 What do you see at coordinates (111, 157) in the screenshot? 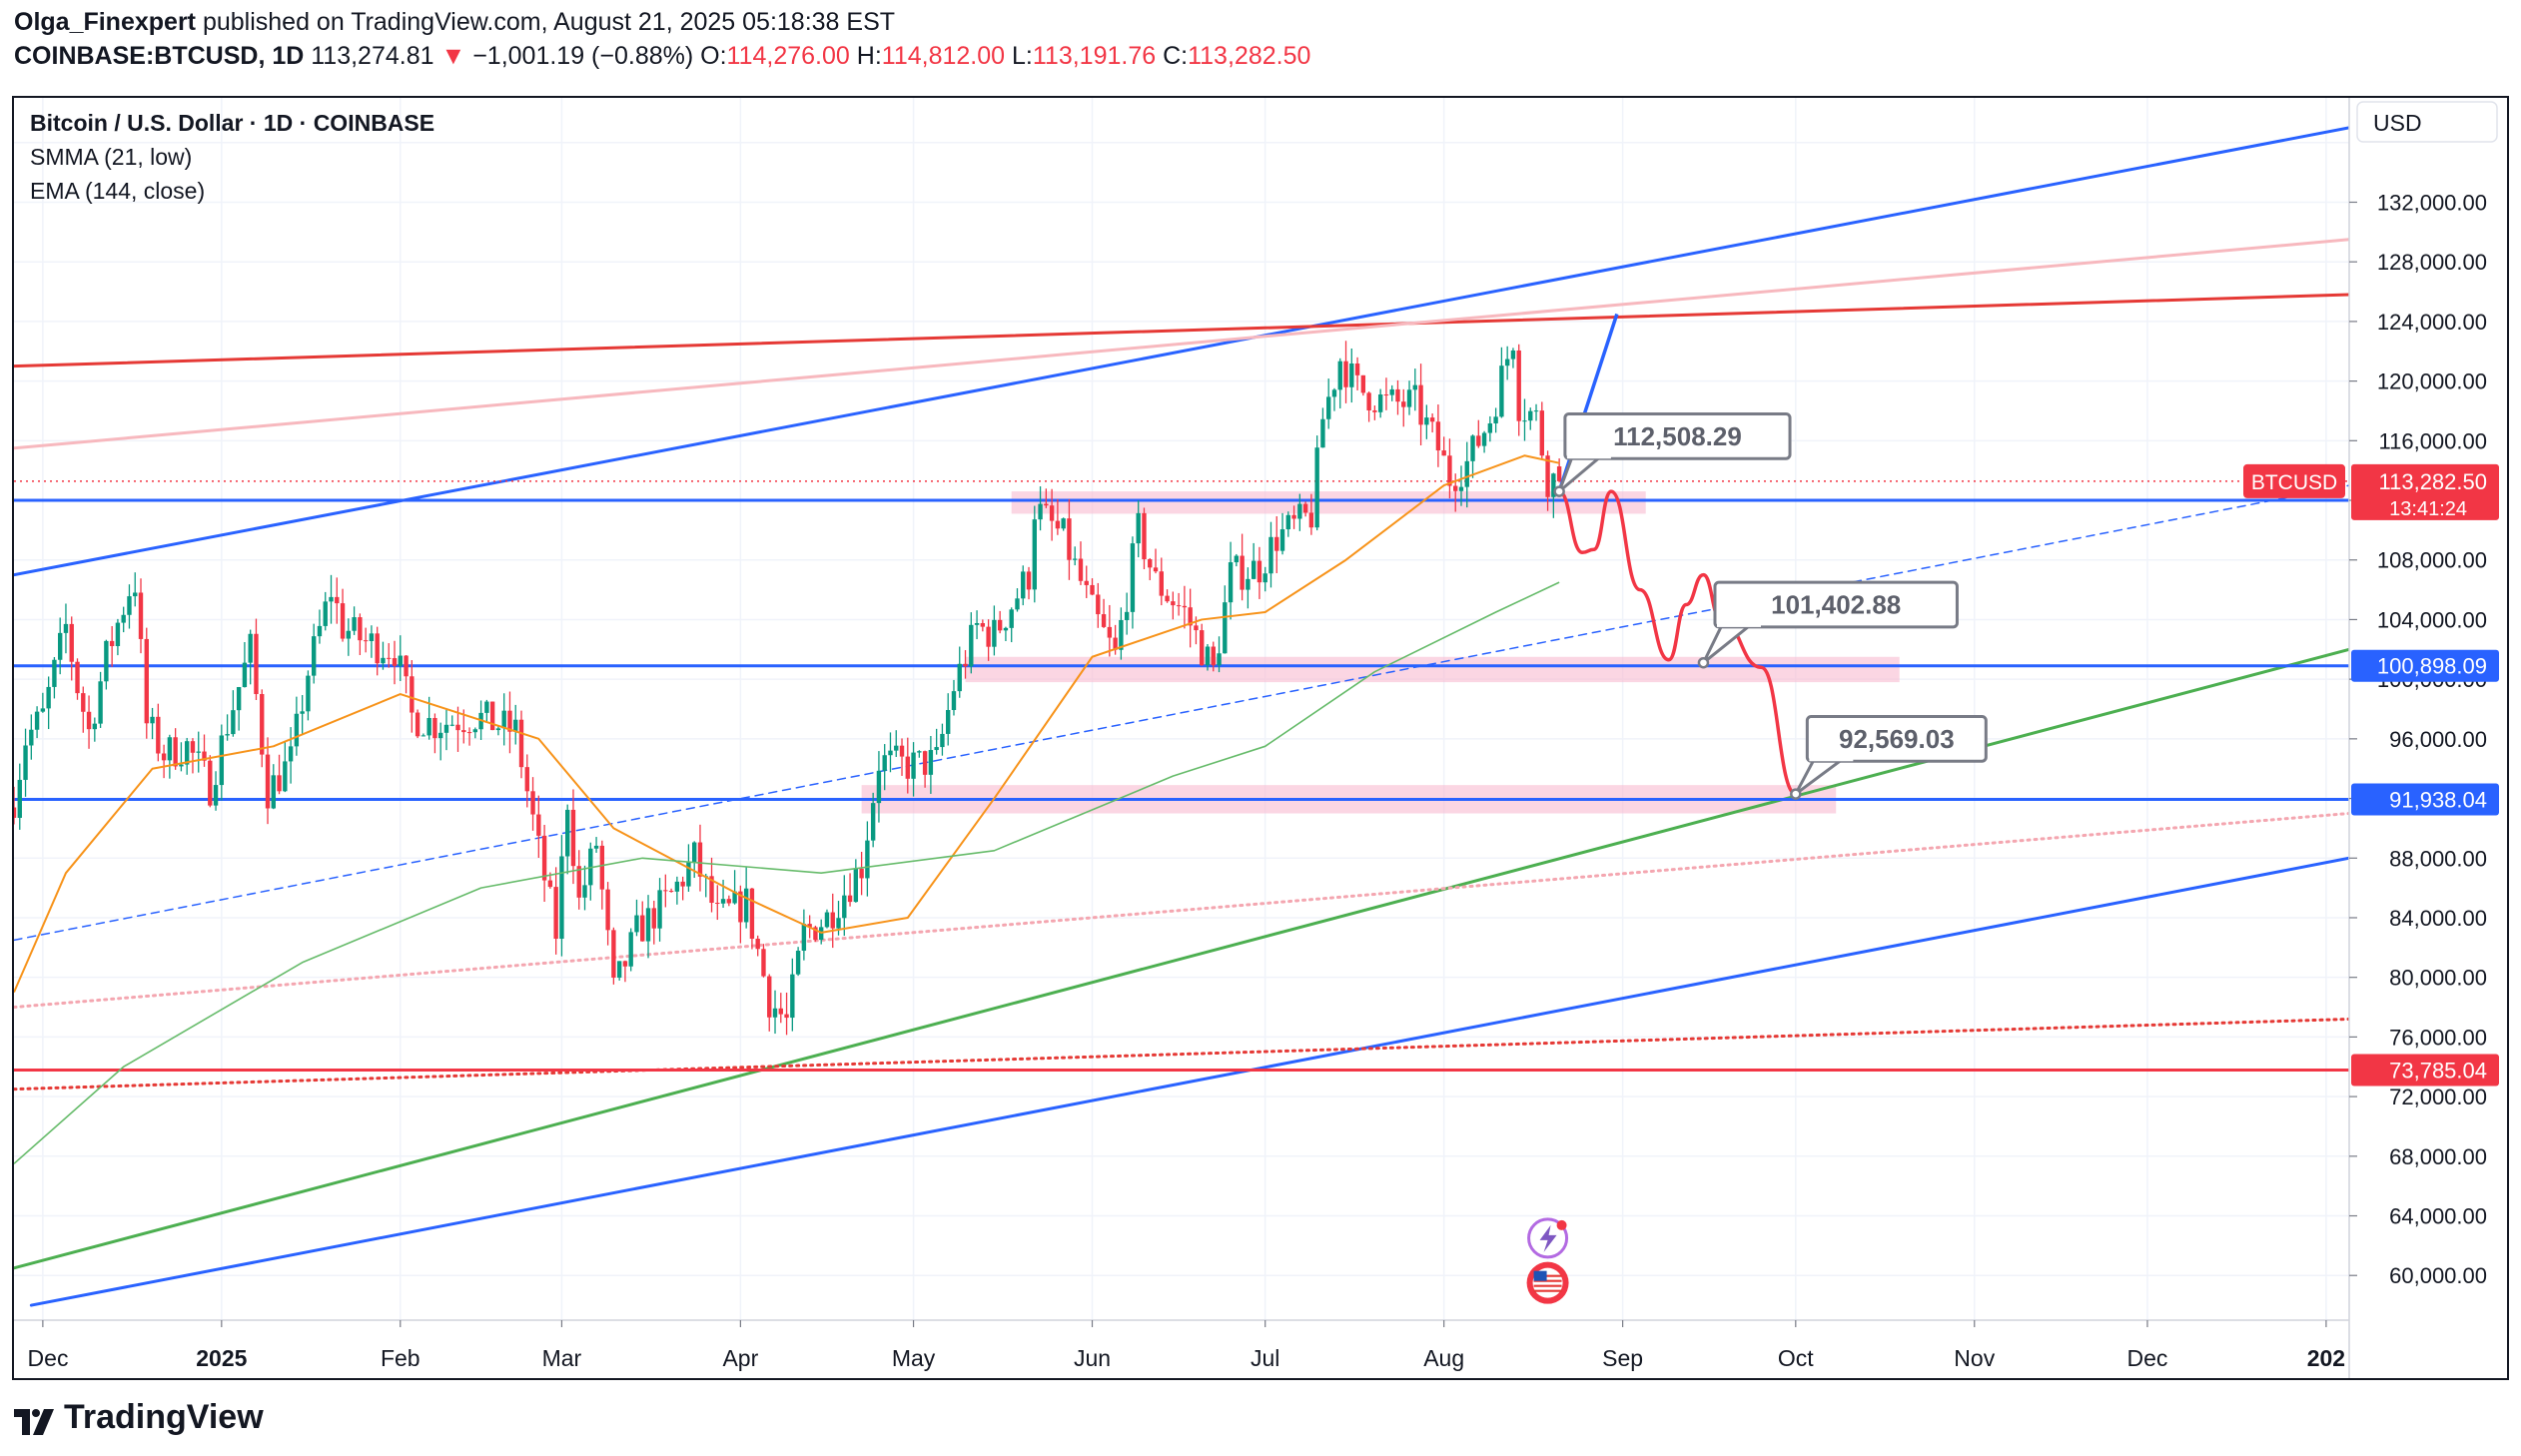
I see `legend-smma: SMMA (21, low)` at bounding box center [111, 157].